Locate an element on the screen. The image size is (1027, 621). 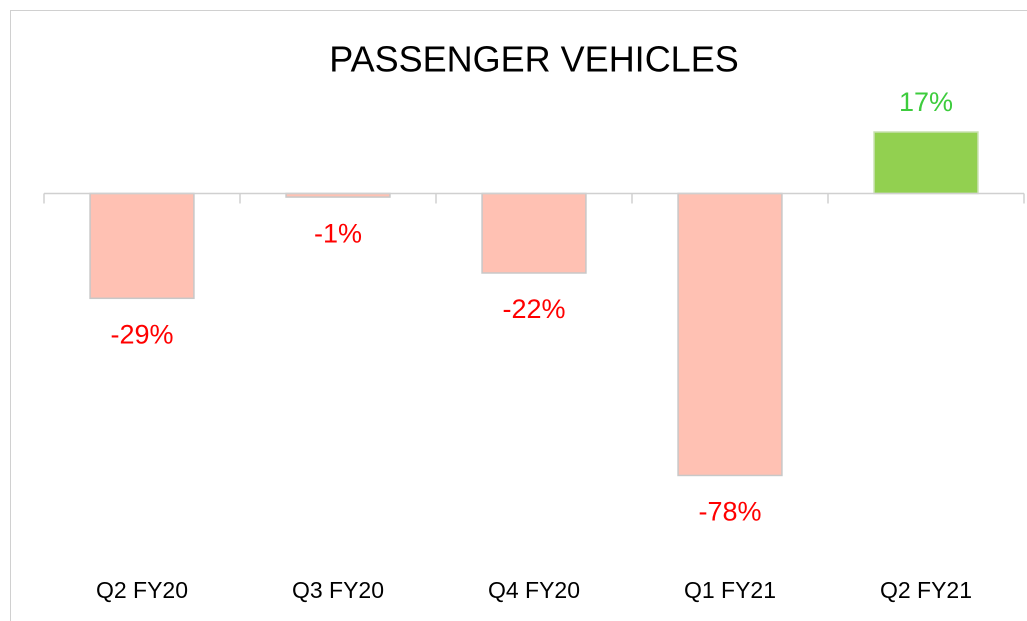
data-label: 17% is located at coordinates (926, 102).